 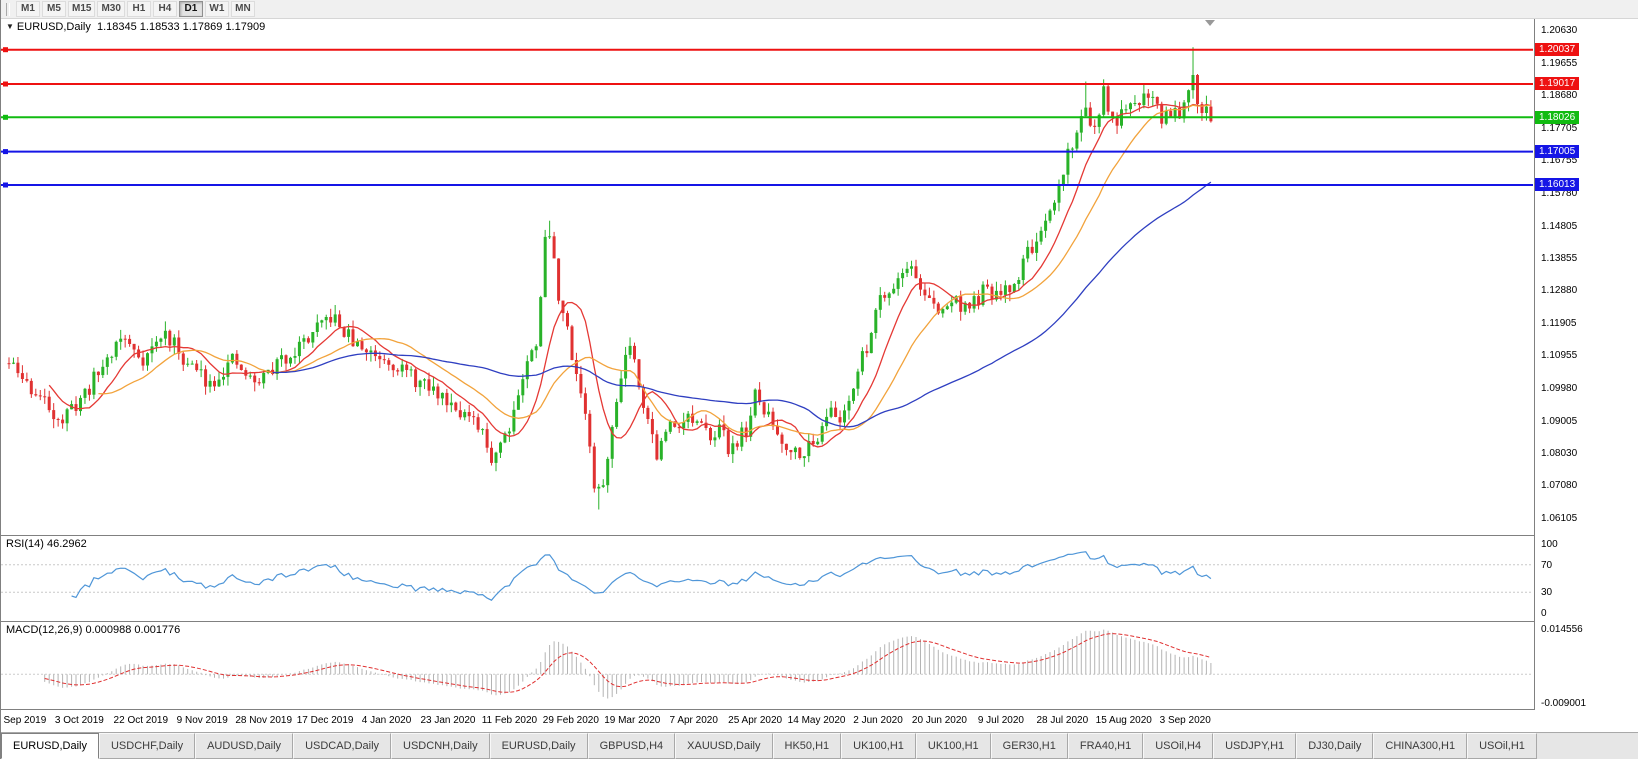 I want to click on date-axis-label: 29 Feb 2020, so click(x=570, y=720).